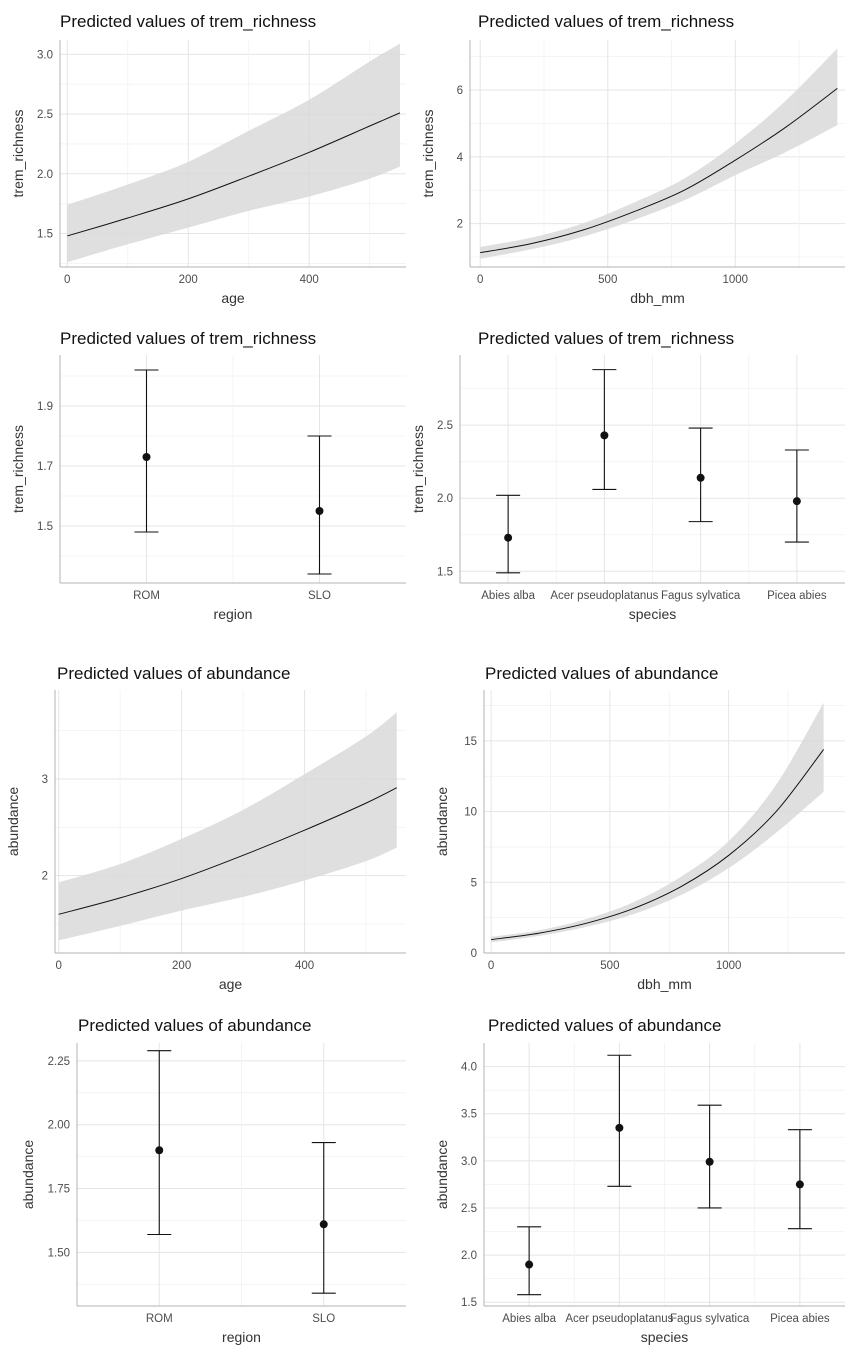 The width and height of the screenshot is (859, 1351). I want to click on y-tick-label: 1.50, so click(59, 1253).